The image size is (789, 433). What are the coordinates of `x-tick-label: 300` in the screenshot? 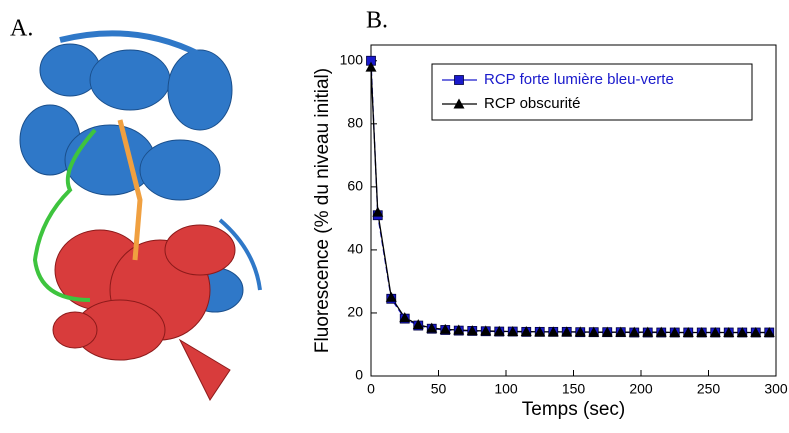 It's located at (776, 389).